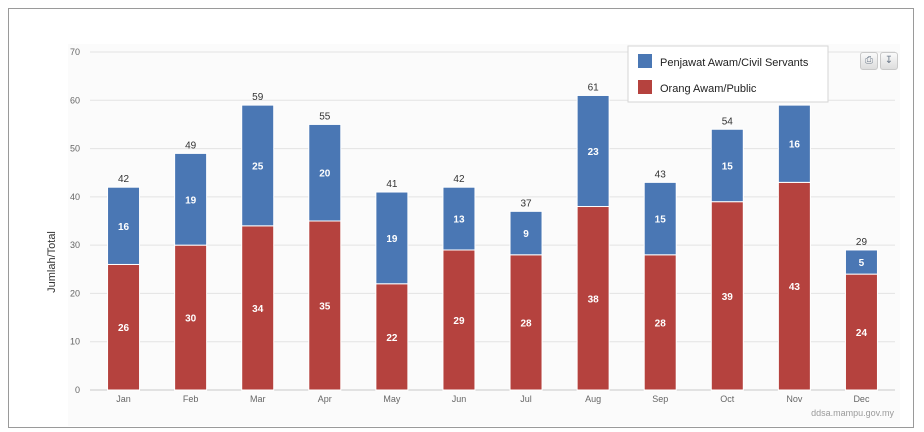 This screenshot has height=432, width=924. I want to click on total-value-label: 61, so click(594, 87).